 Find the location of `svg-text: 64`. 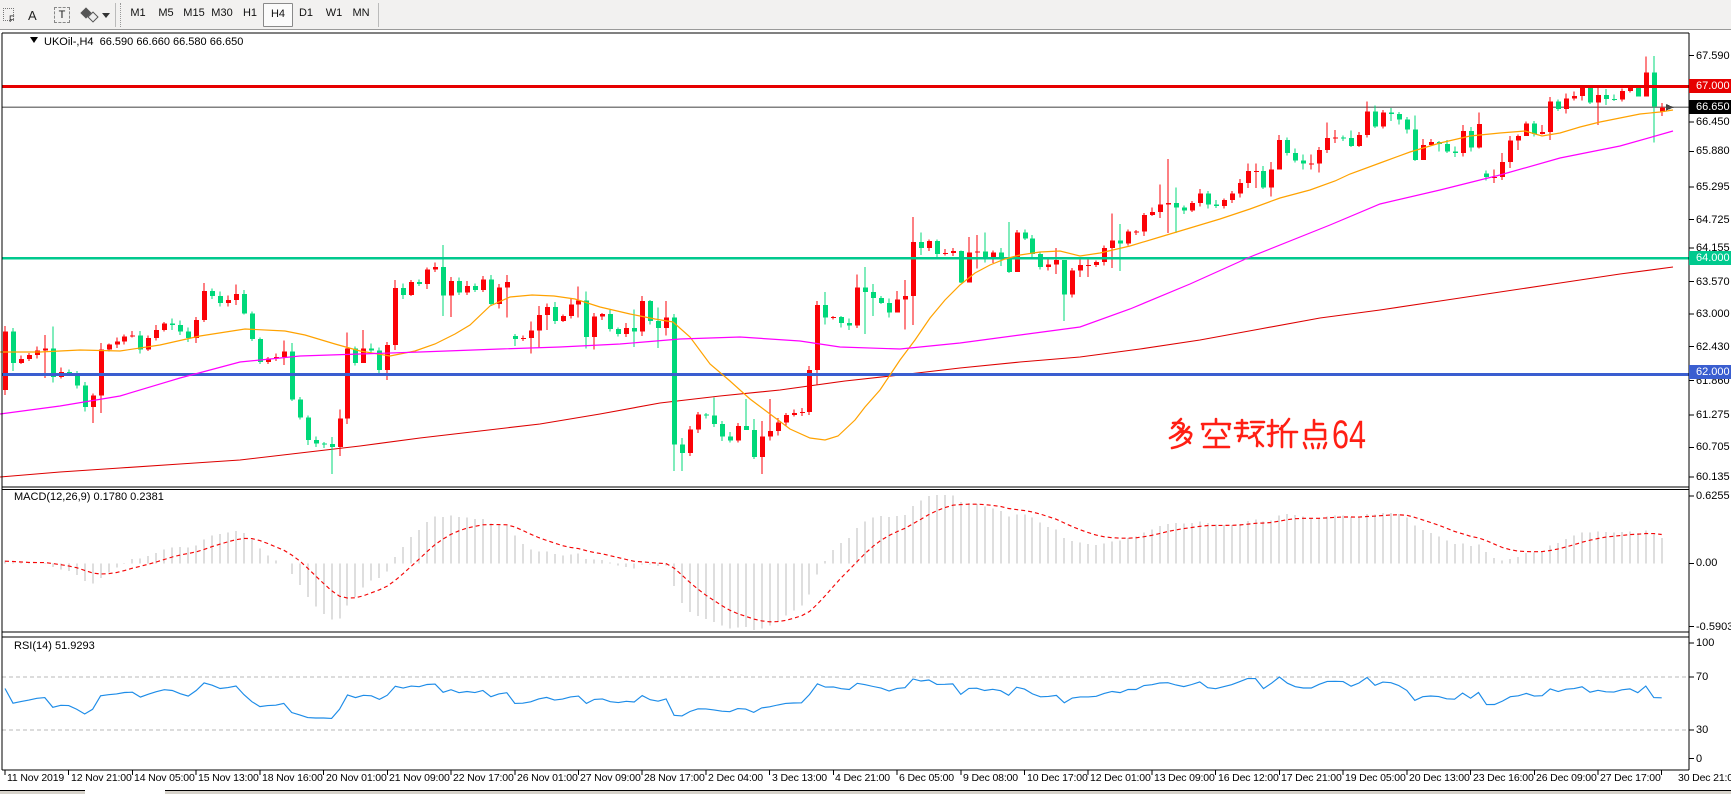

svg-text: 64 is located at coordinates (1349, 435).